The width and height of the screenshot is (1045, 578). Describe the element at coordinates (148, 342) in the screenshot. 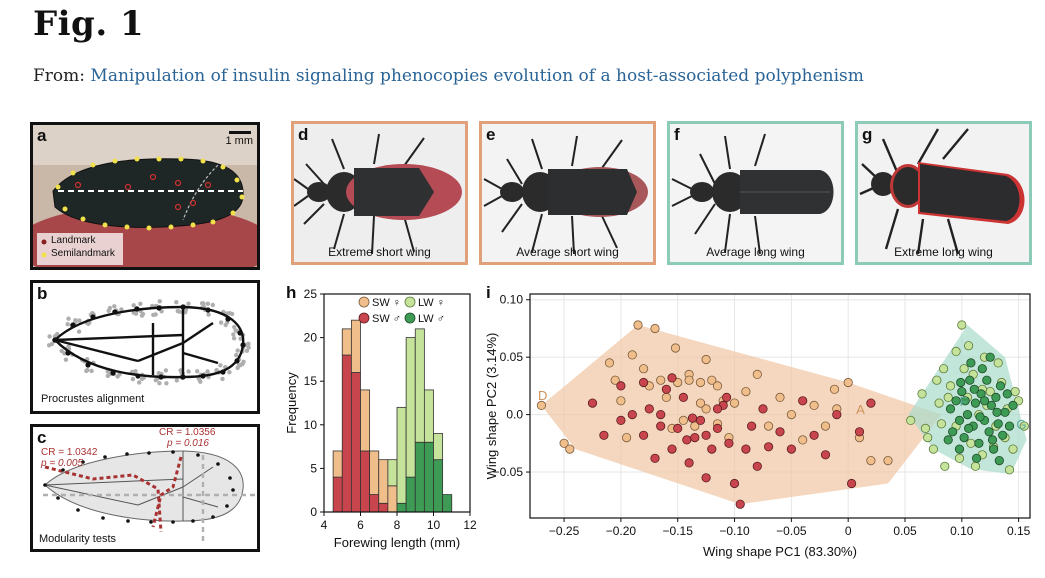

I see `procrustes-diagram` at that location.